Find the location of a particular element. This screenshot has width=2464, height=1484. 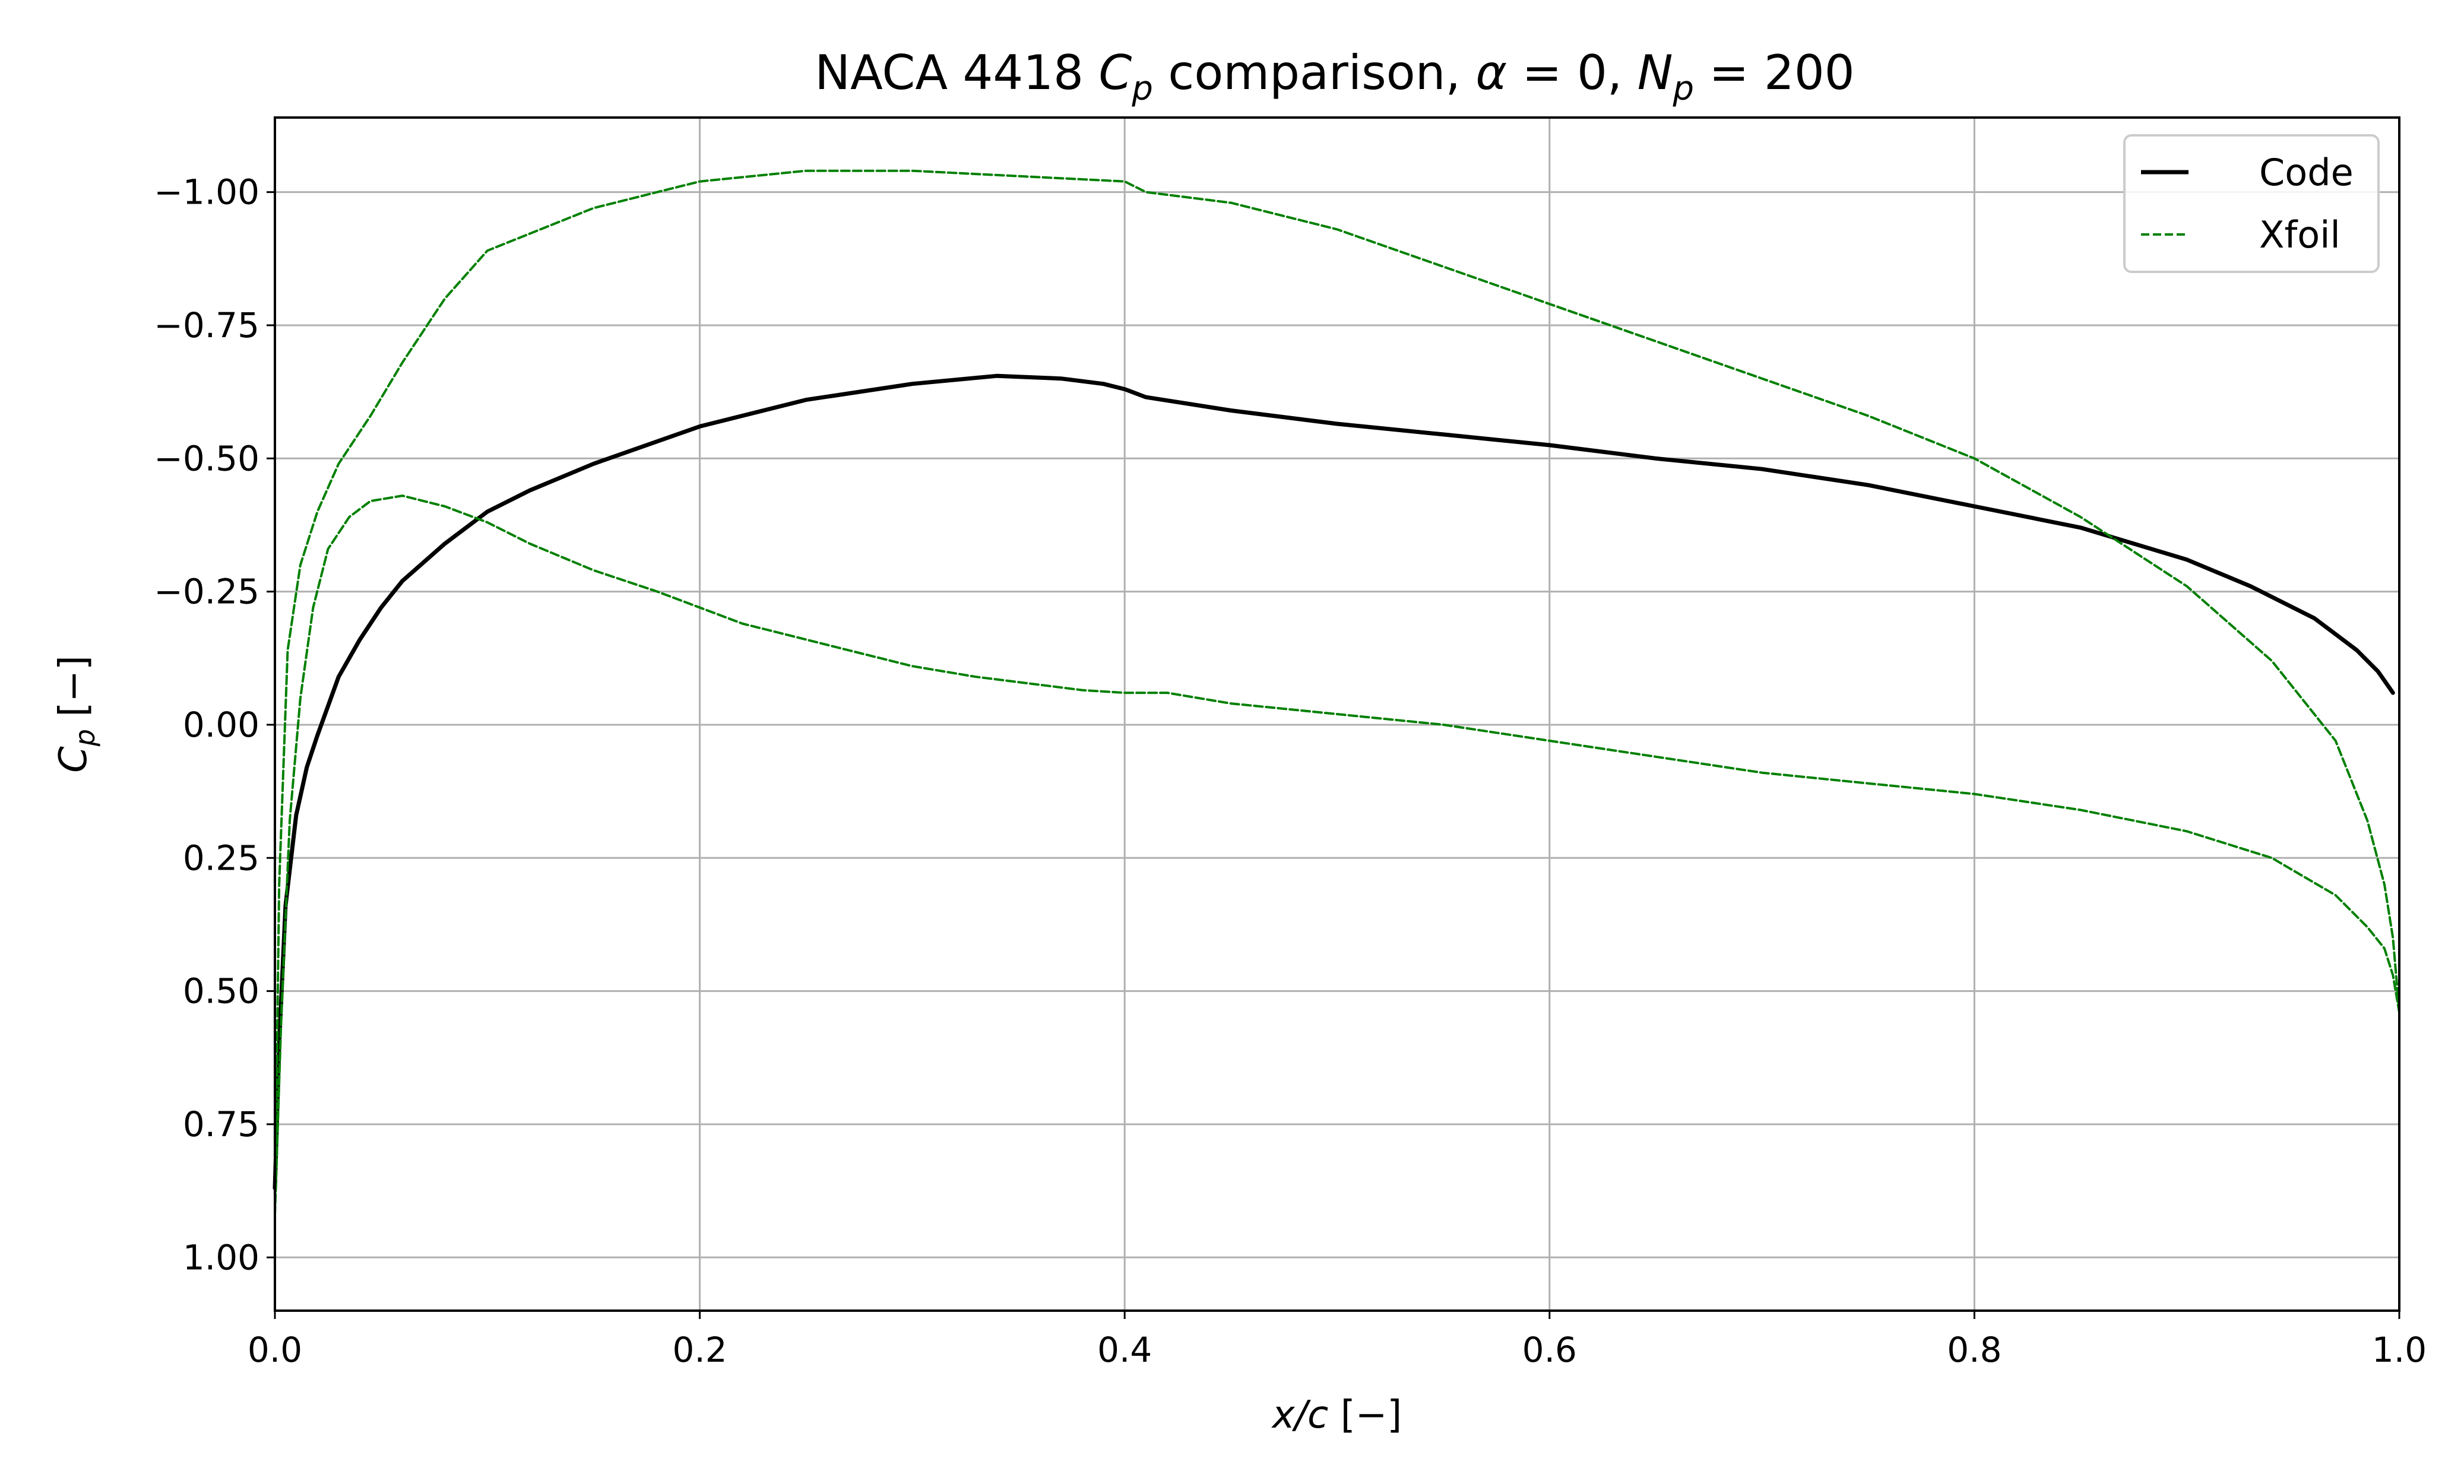

x-tick-label: 0.6 is located at coordinates (1549, 1350).